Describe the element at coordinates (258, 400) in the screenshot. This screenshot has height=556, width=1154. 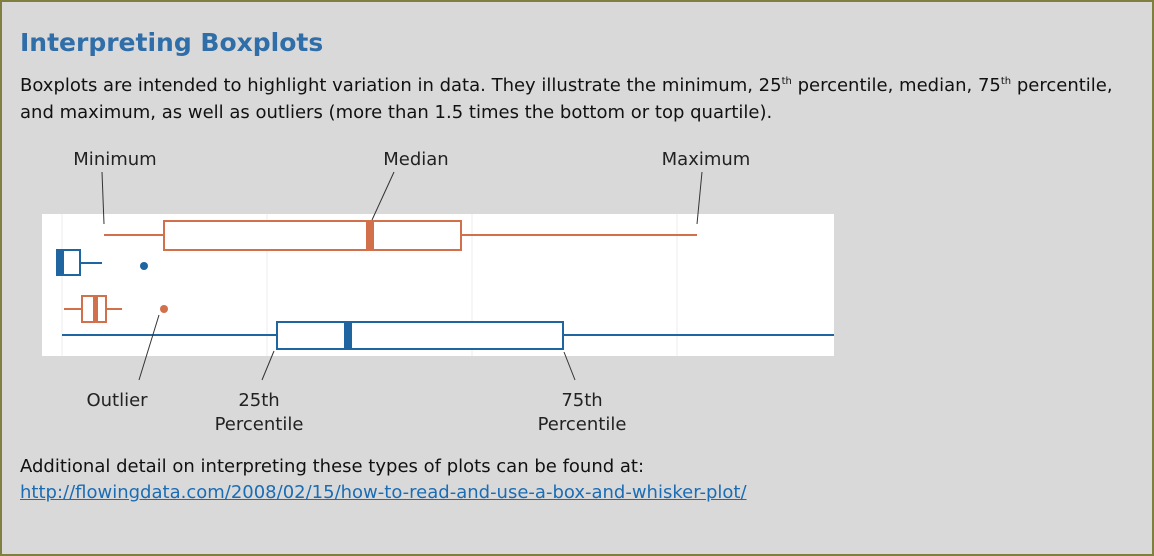
I see `label: 25th` at that location.